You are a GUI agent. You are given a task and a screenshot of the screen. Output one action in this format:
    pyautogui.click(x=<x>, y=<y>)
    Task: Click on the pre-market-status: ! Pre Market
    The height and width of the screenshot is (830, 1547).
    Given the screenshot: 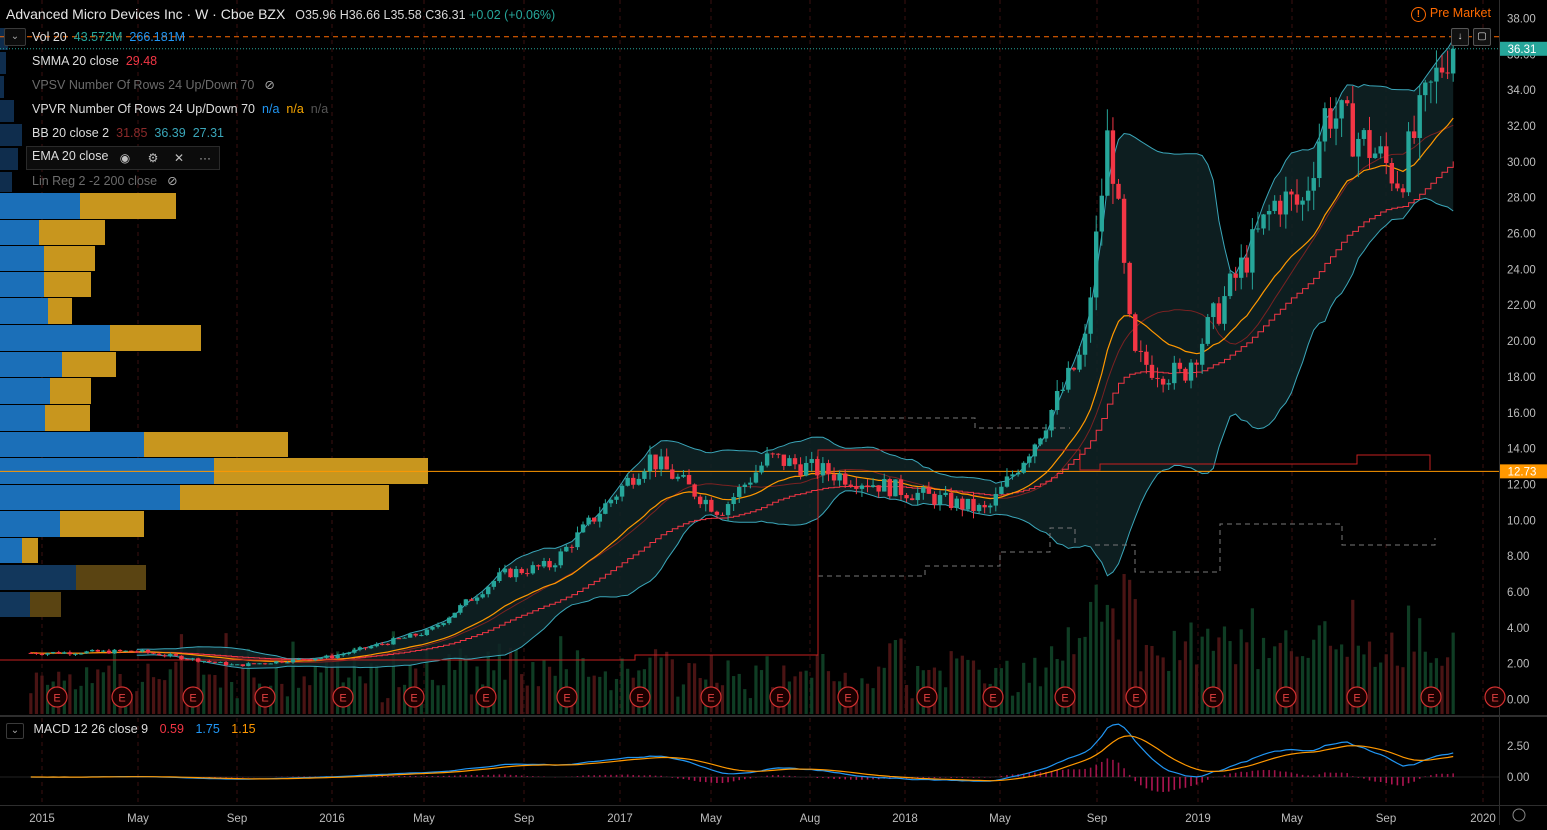 What is the action you would take?
    pyautogui.click(x=1450, y=14)
    